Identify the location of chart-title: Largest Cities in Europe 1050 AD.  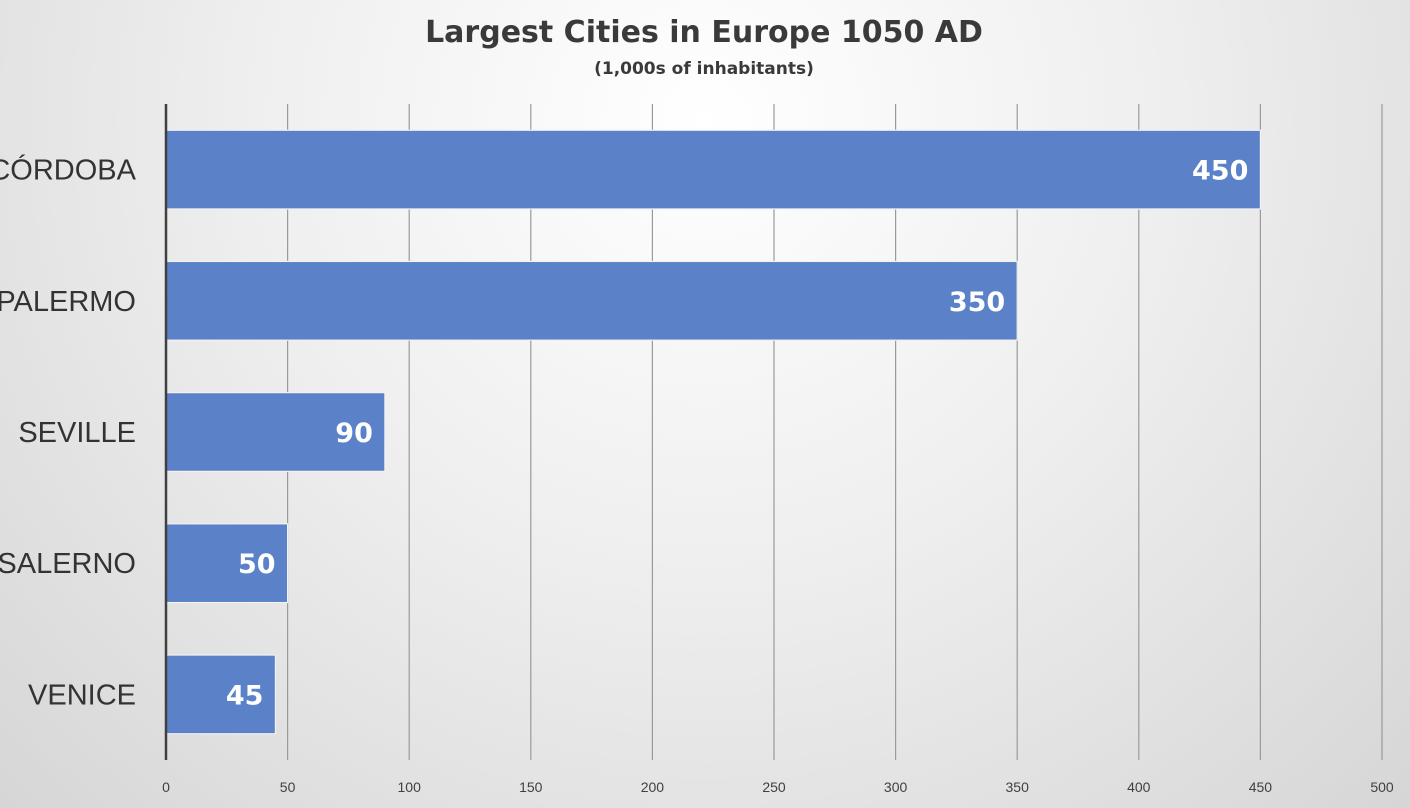
(704, 32).